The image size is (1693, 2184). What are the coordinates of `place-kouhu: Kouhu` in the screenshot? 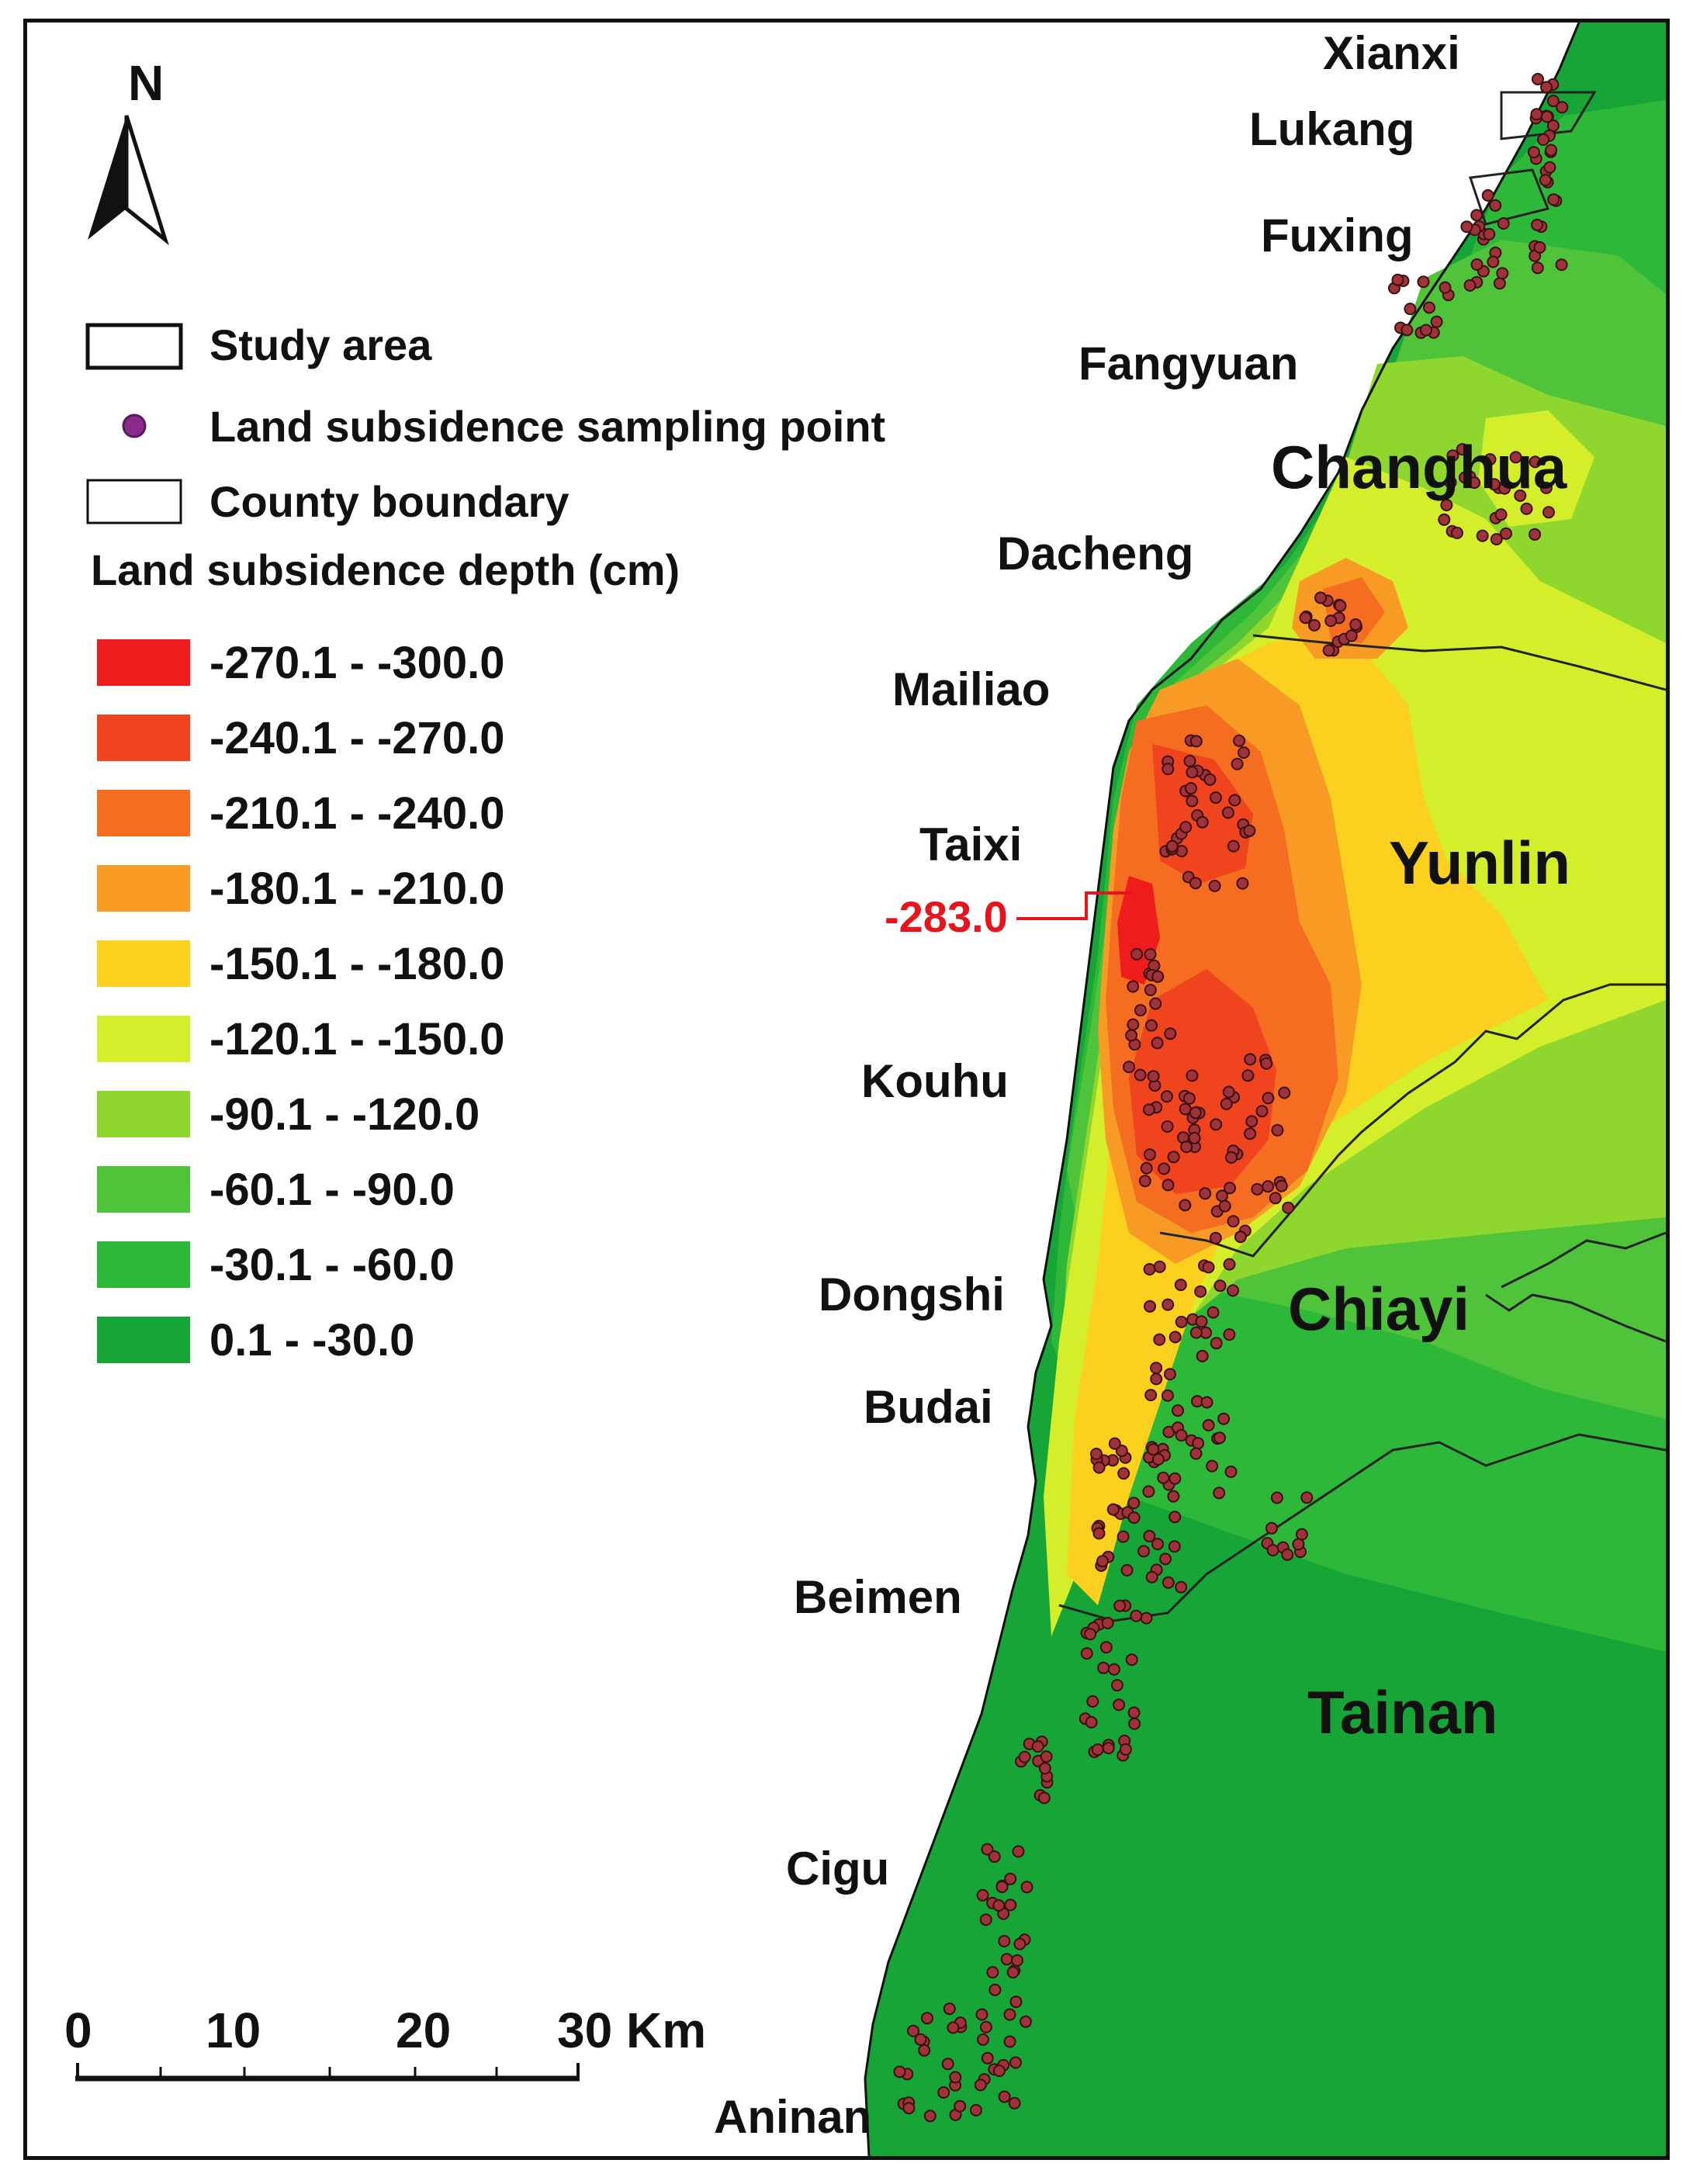 It's located at (935, 1081).